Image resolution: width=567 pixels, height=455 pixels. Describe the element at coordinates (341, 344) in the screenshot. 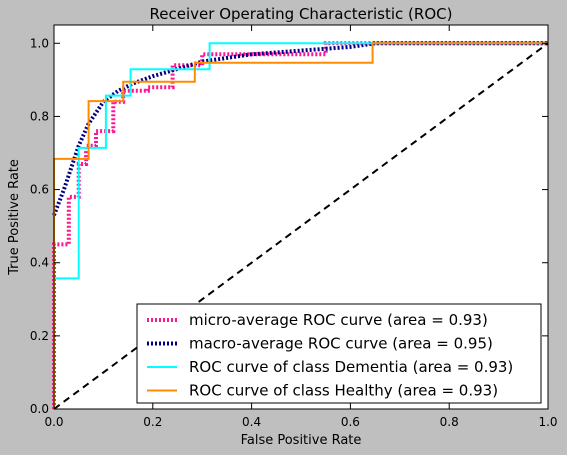

I see `legend-label: macro-average ROC curve (area = 0.95)` at that location.